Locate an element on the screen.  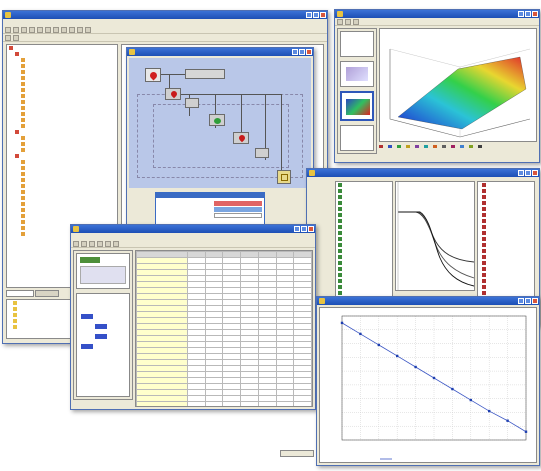
tab-model is located at coordinates (20, 293).